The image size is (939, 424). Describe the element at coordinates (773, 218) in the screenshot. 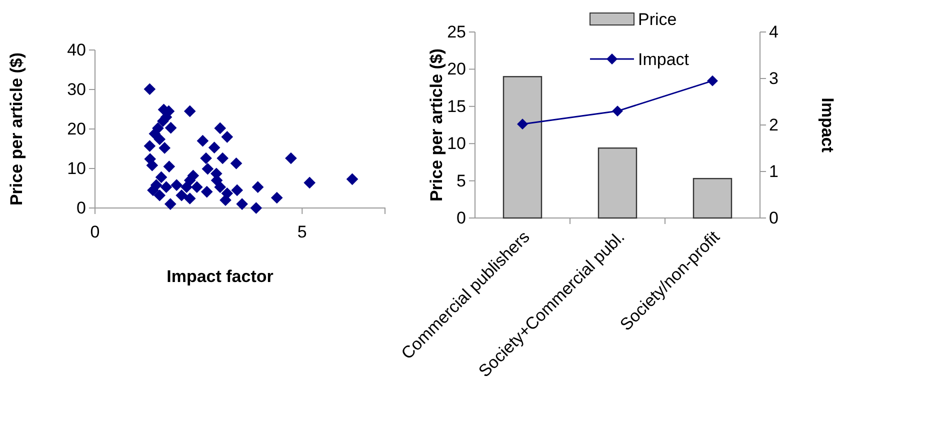

I see `y2-tick-label: 0` at that location.